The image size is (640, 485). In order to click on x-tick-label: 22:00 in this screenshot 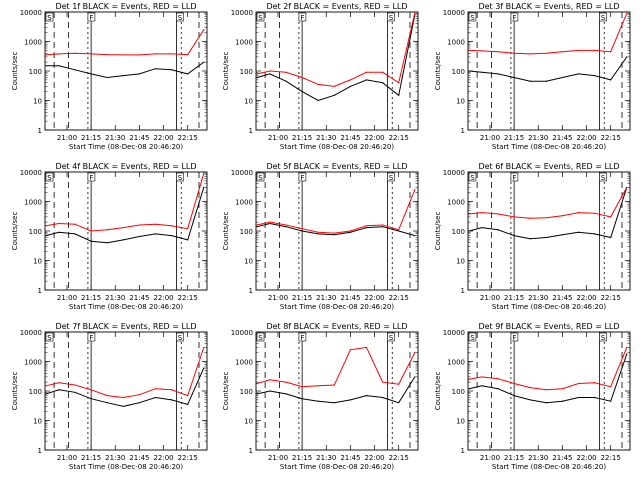, I will do `click(374, 298)`.